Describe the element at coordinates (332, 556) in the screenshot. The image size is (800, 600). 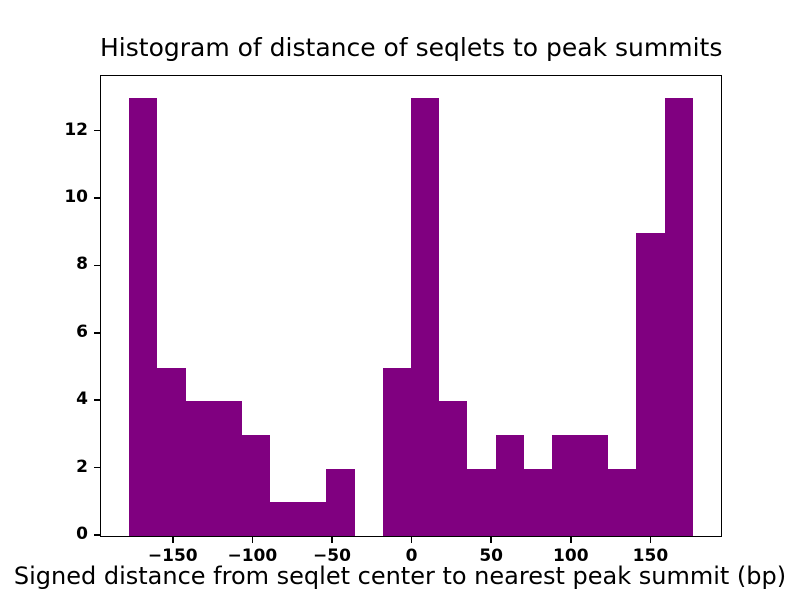
I see `x-tick-label: −50` at that location.